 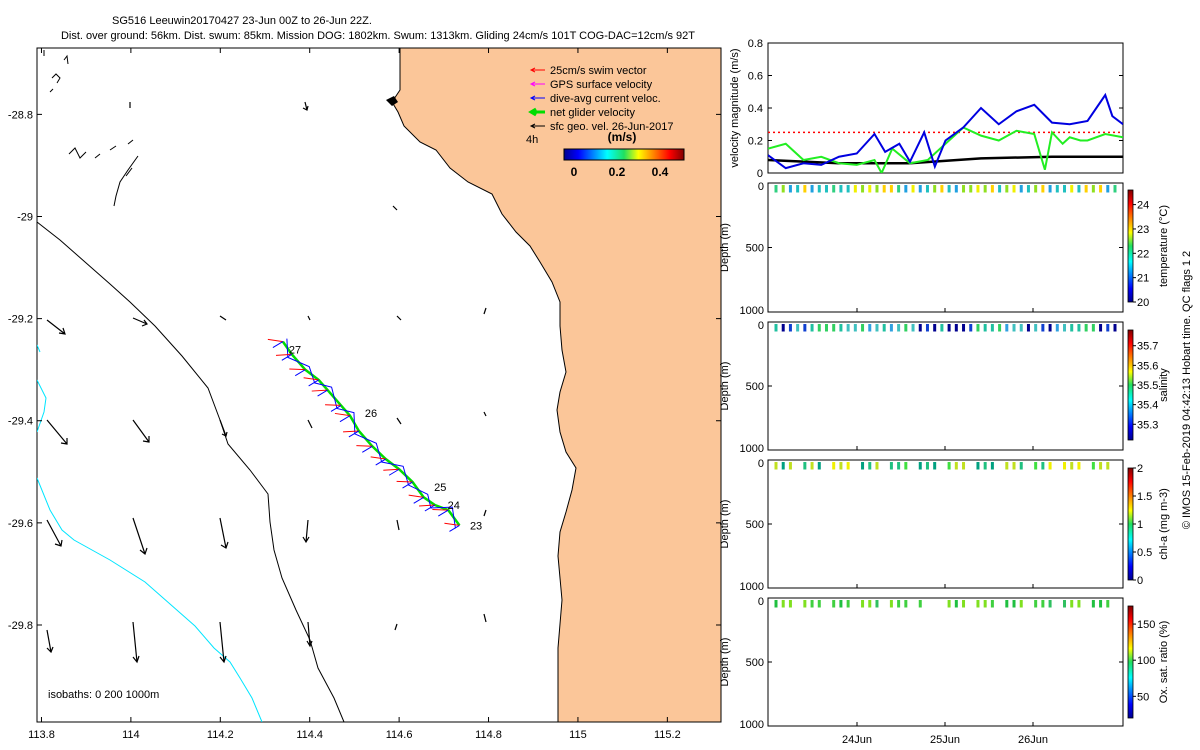 What do you see at coordinates (1140, 525) in the screenshot?
I see `colorbar-tick-label: 1` at bounding box center [1140, 525].